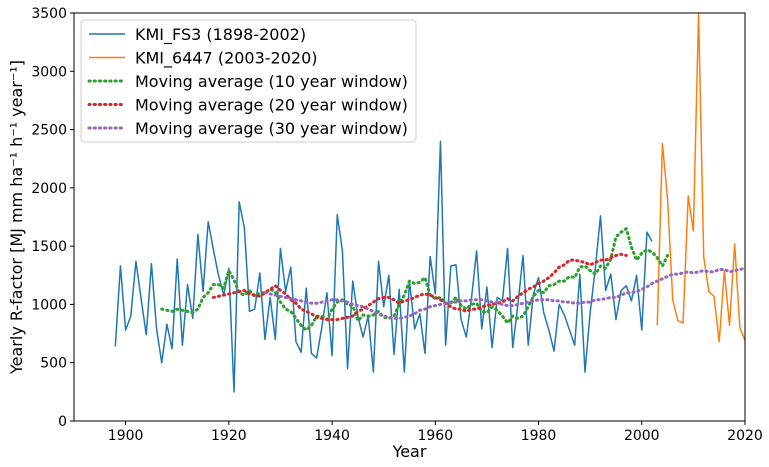 This screenshot has height=467, width=769. I want to click on y-tick-label: 1500, so click(49, 247).